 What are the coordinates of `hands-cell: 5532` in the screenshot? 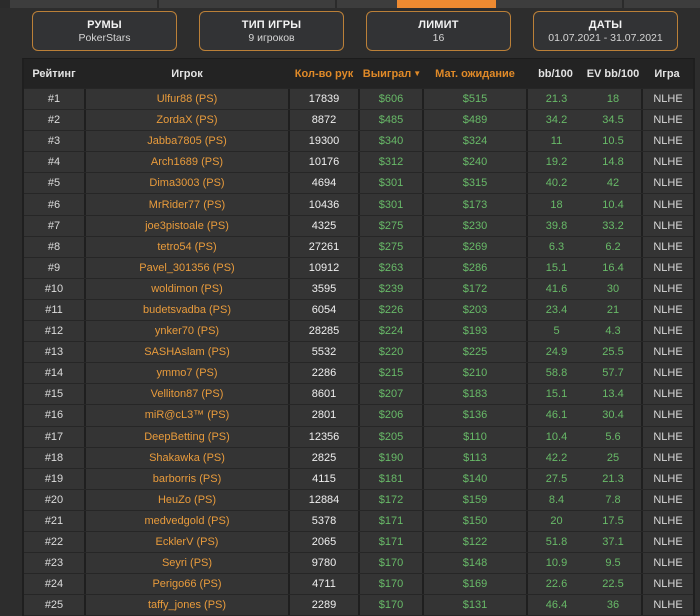 It's located at (325, 352).